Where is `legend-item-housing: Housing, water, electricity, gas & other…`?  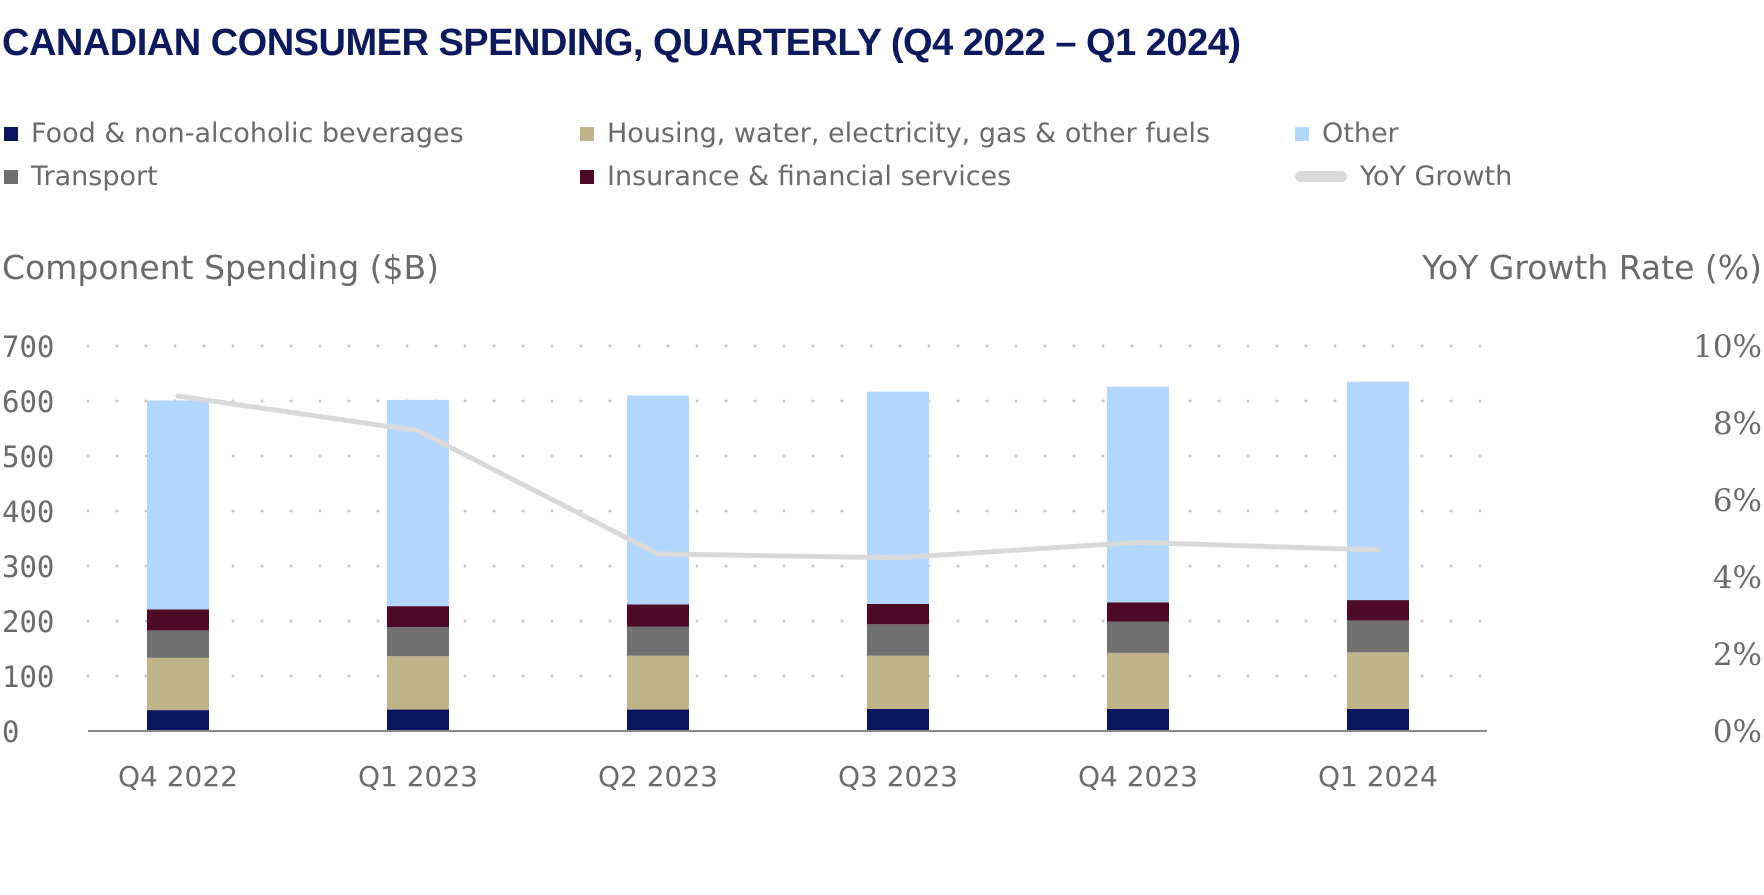 legend-item-housing: Housing, water, electricity, gas & other… is located at coordinates (895, 133).